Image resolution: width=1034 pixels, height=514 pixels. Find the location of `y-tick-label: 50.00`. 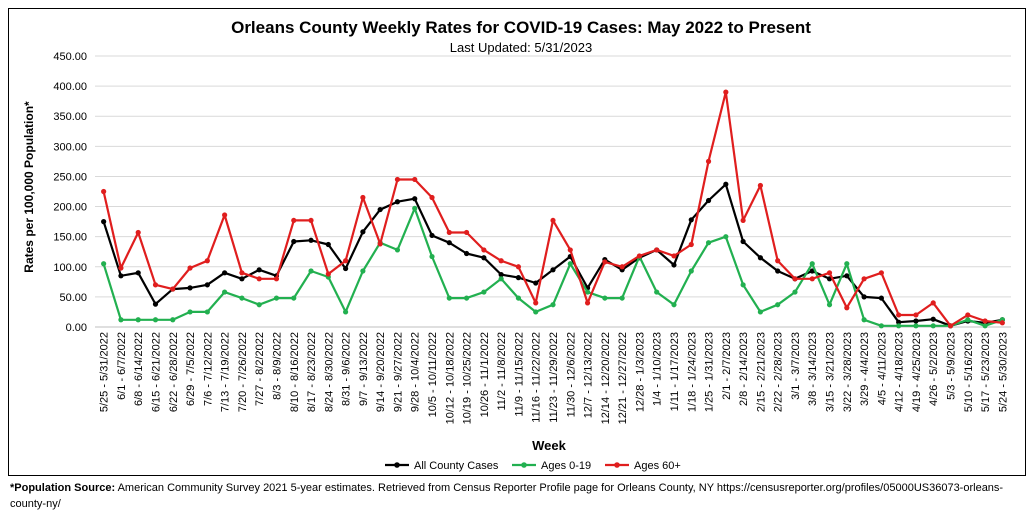

y-tick-label: 50.00 is located at coordinates (73, 298).